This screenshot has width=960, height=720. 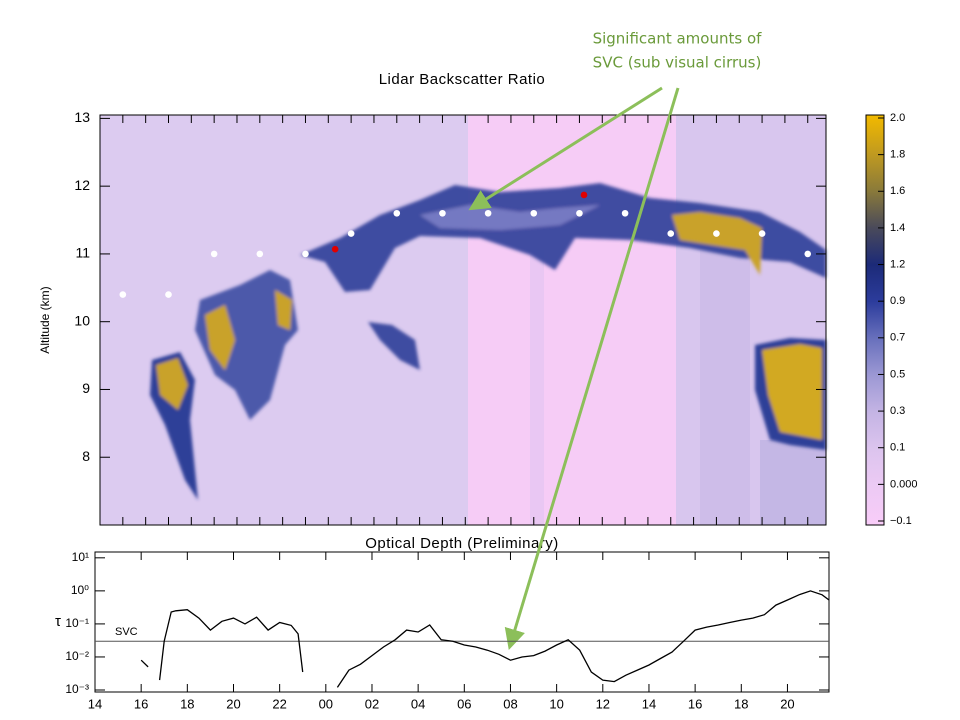 I want to click on data-line, so click(x=485, y=639).